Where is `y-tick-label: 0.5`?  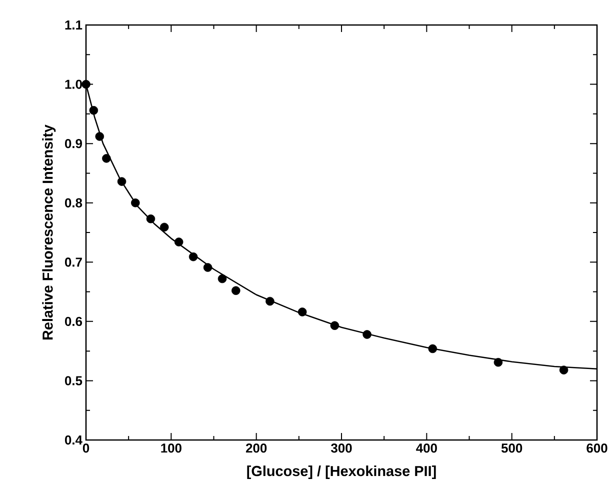 y-tick-label: 0.5 is located at coordinates (73, 381).